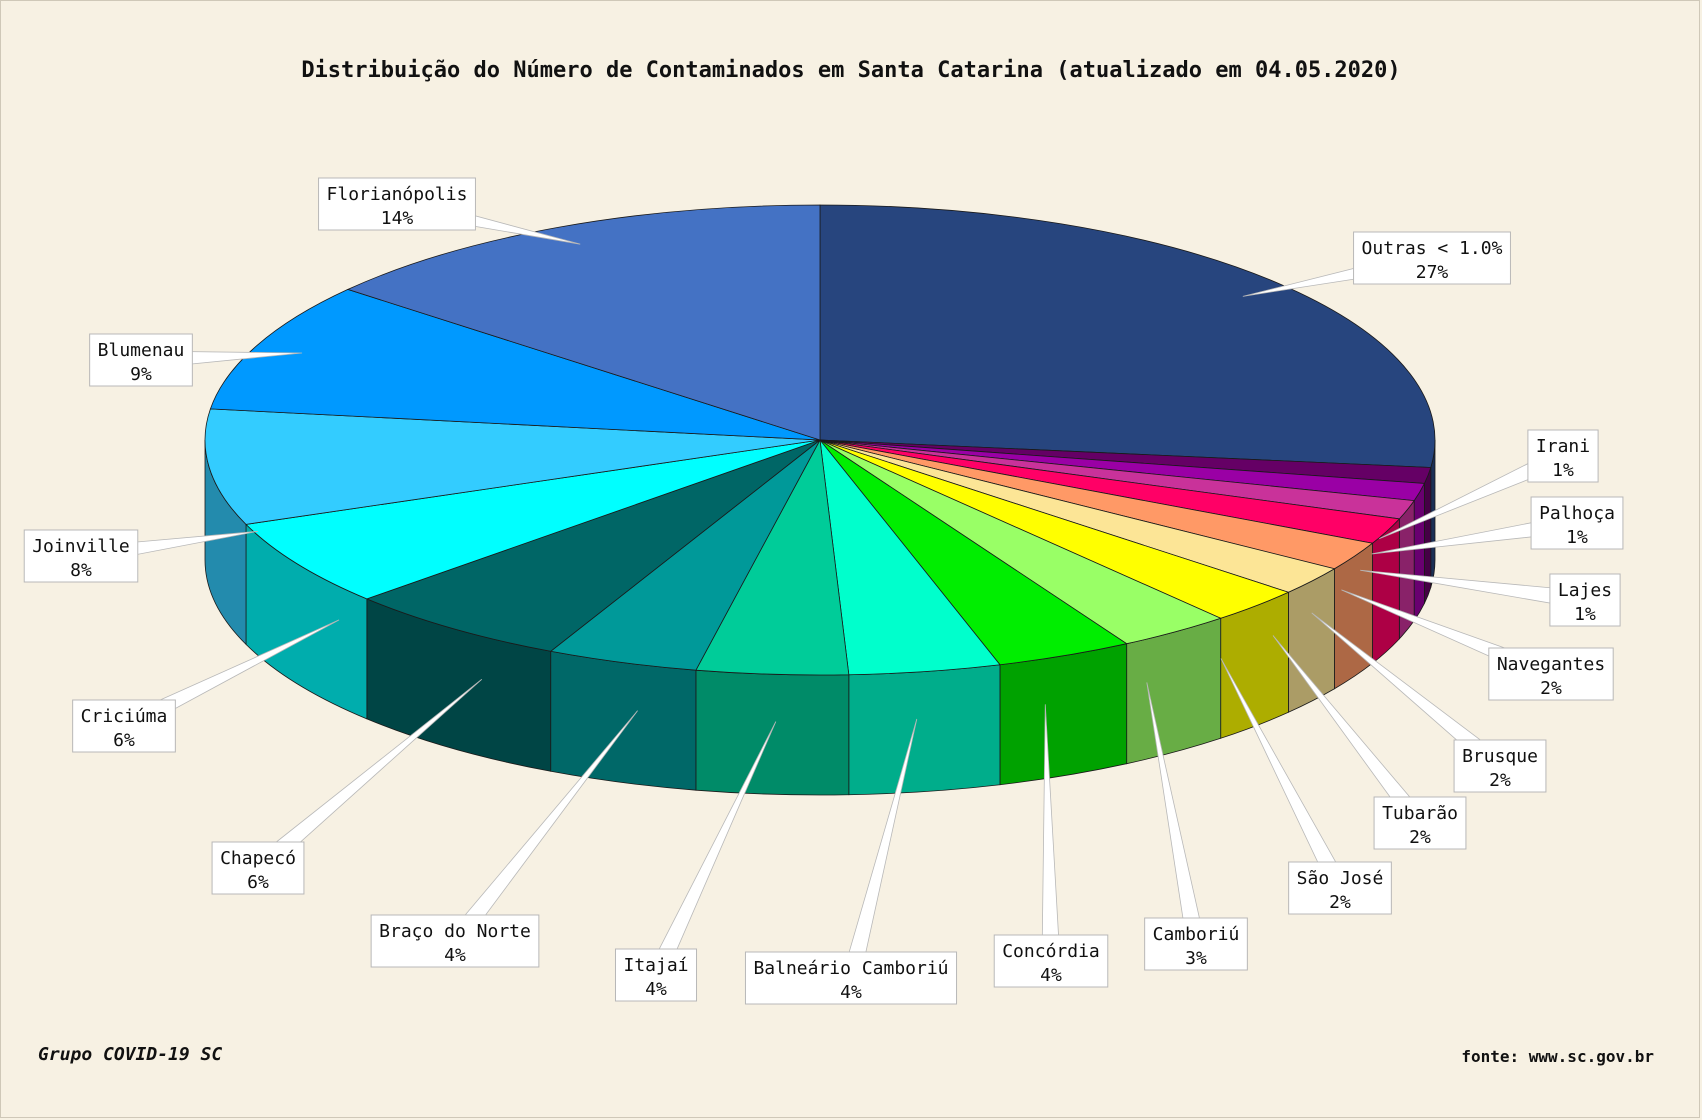 The height and width of the screenshot is (1120, 1702). Describe the element at coordinates (924, 730) in the screenshot. I see `pie-side-balne-rio-cambori-` at that location.